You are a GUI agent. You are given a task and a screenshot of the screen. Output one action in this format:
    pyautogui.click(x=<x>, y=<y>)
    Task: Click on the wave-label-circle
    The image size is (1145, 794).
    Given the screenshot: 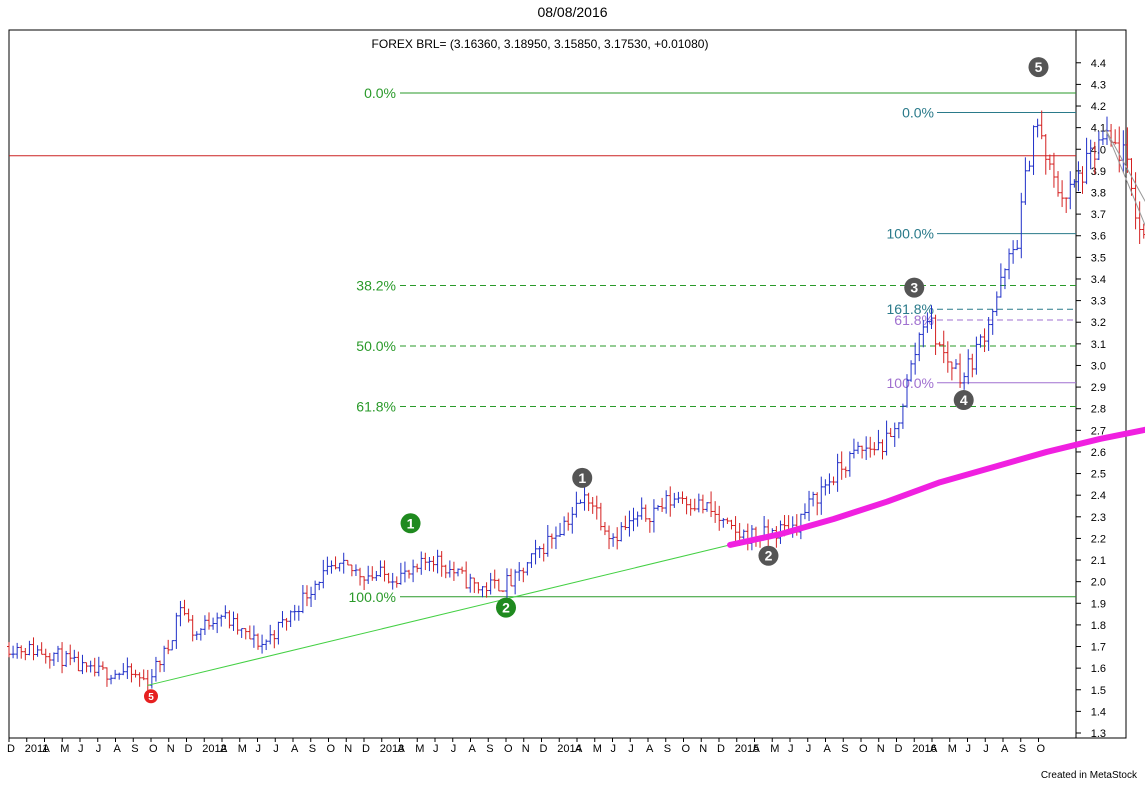 What is the action you would take?
    pyautogui.click(x=582, y=477)
    